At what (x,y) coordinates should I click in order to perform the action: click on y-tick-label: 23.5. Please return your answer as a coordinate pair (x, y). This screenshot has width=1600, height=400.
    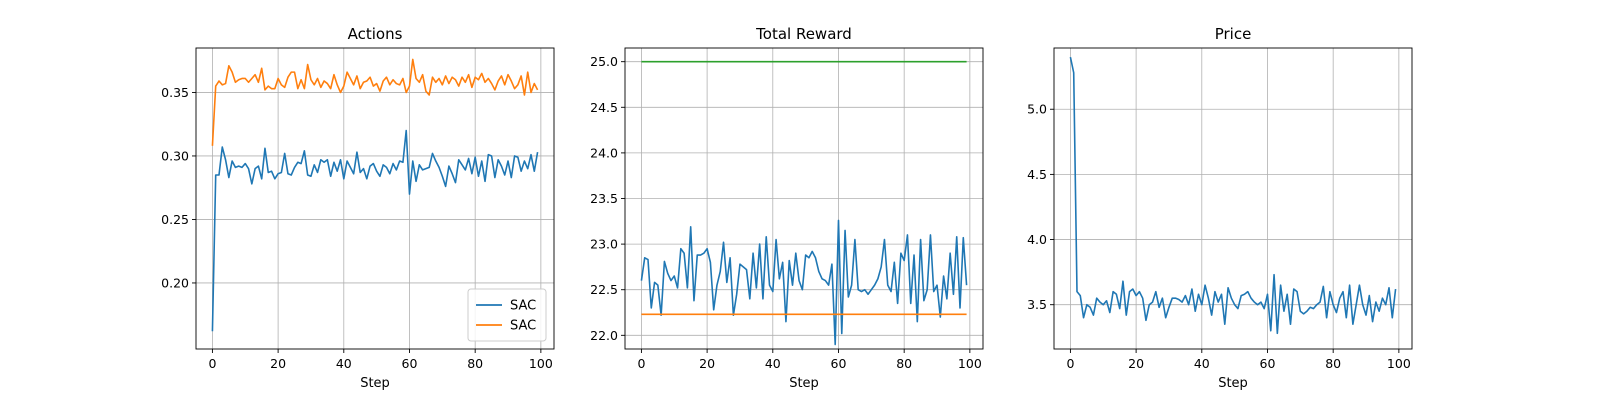
    Looking at the image, I should click on (604, 198).